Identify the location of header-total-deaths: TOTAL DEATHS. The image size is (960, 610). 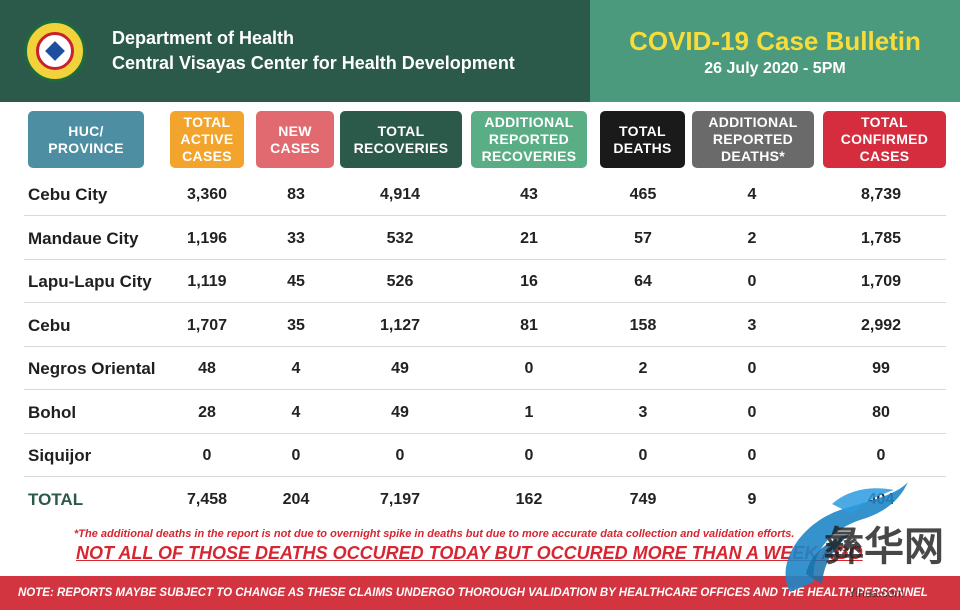
(642, 139).